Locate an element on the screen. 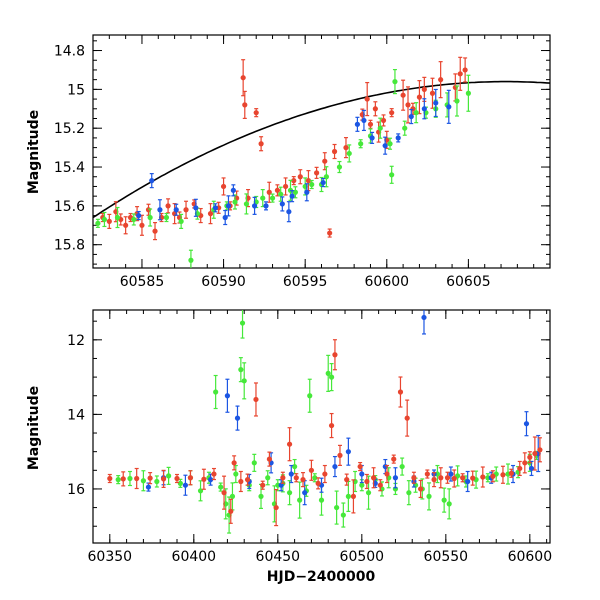 This screenshot has height=600, width=600. y-tick-label: 15 is located at coordinates (76, 90).